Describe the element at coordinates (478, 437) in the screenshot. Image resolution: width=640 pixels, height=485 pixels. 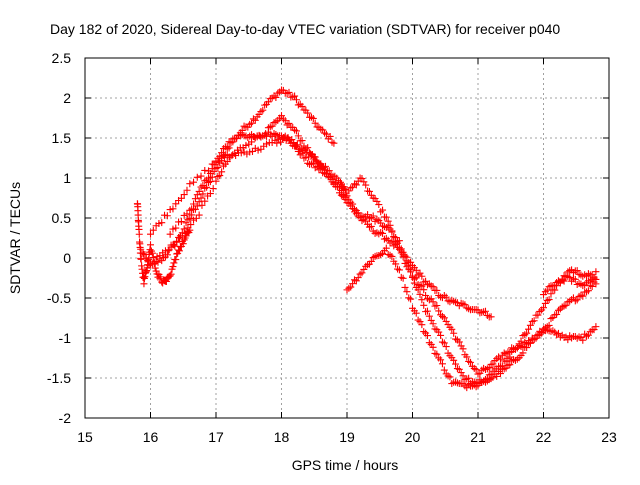
I see `x-tick-label: 21` at that location.